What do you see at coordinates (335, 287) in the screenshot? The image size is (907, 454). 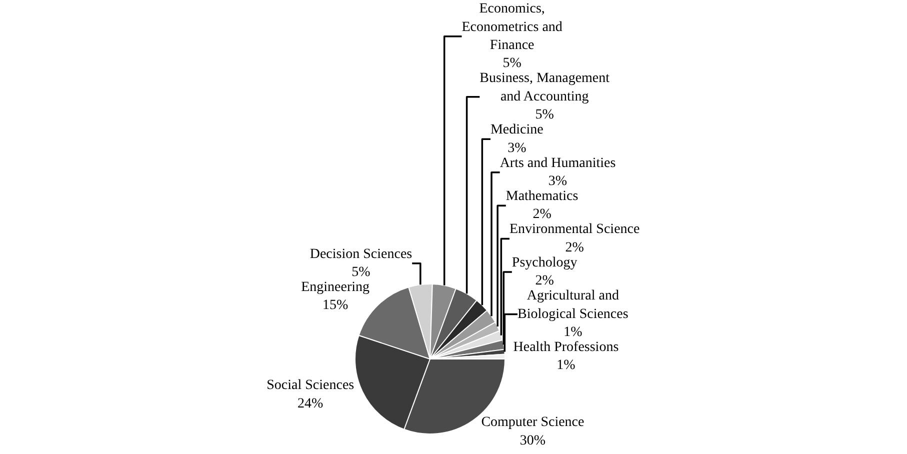 I see `slice-label: Engineering` at bounding box center [335, 287].